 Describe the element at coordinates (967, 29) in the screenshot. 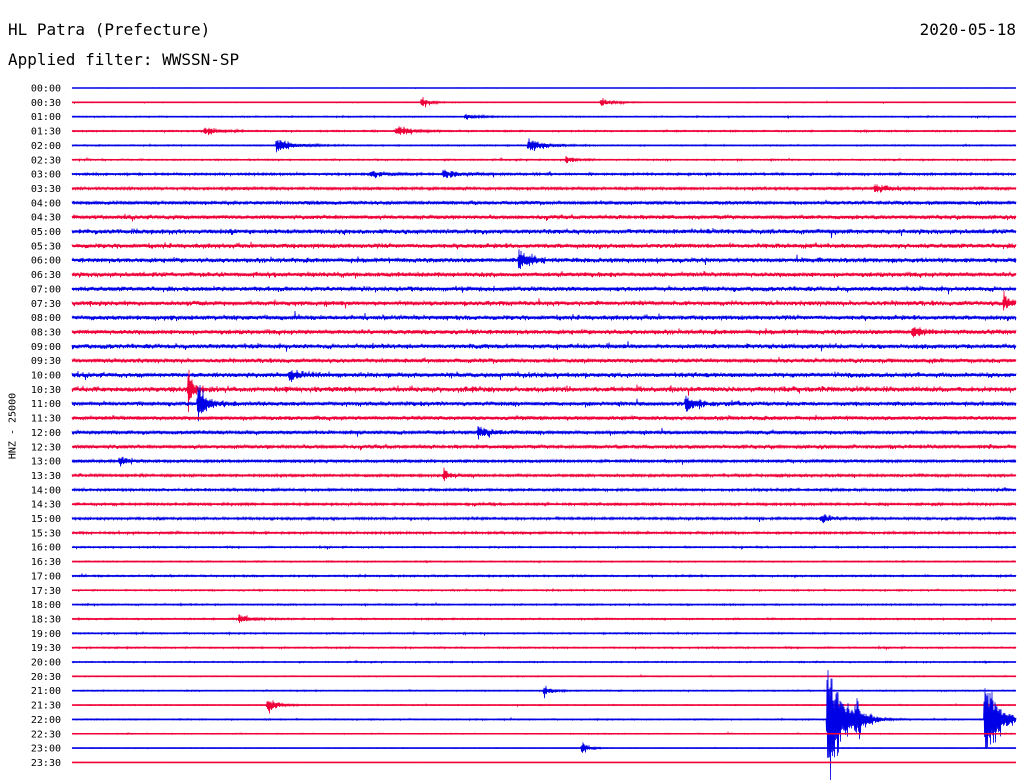

I see `plot-date: 2020-05-18` at that location.